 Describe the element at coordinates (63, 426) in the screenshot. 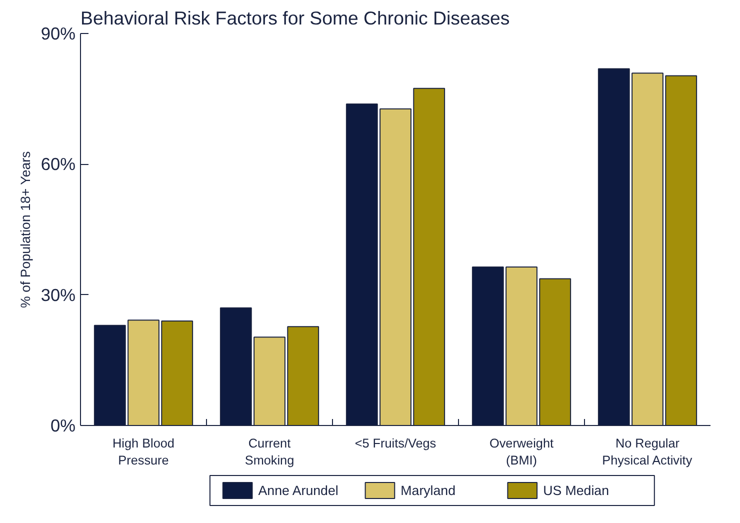

I see `y-tick-label: 0%` at that location.